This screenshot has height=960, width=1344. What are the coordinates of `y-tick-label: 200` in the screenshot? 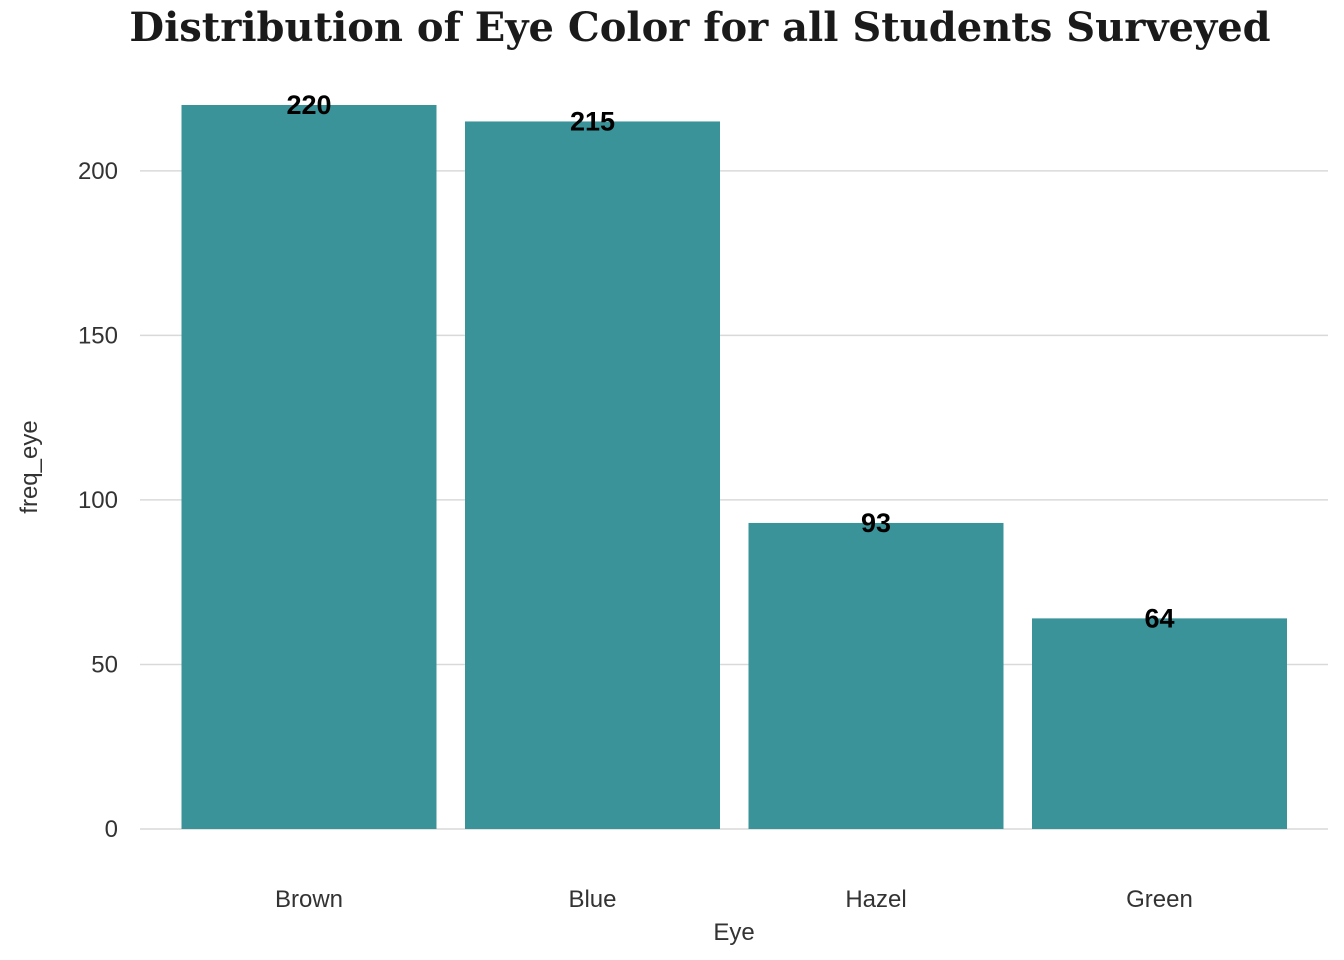 It's located at (98, 171).